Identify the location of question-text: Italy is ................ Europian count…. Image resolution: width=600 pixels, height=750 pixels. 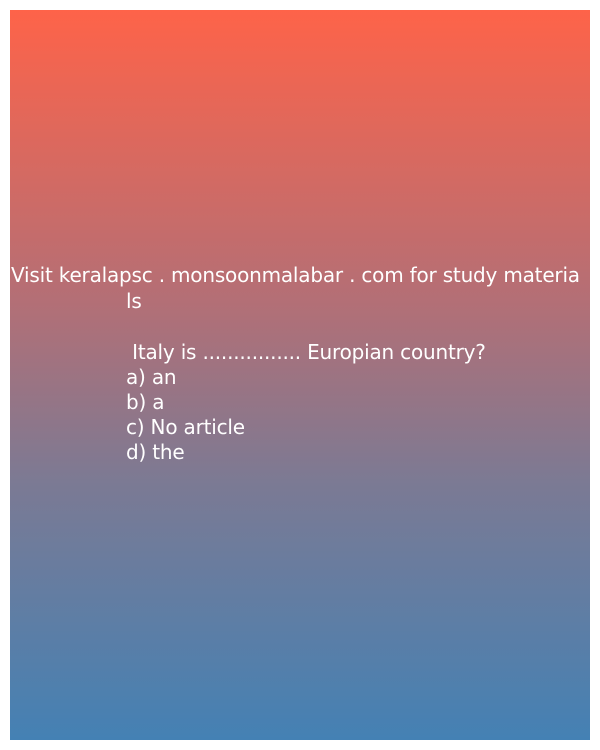
(306, 352).